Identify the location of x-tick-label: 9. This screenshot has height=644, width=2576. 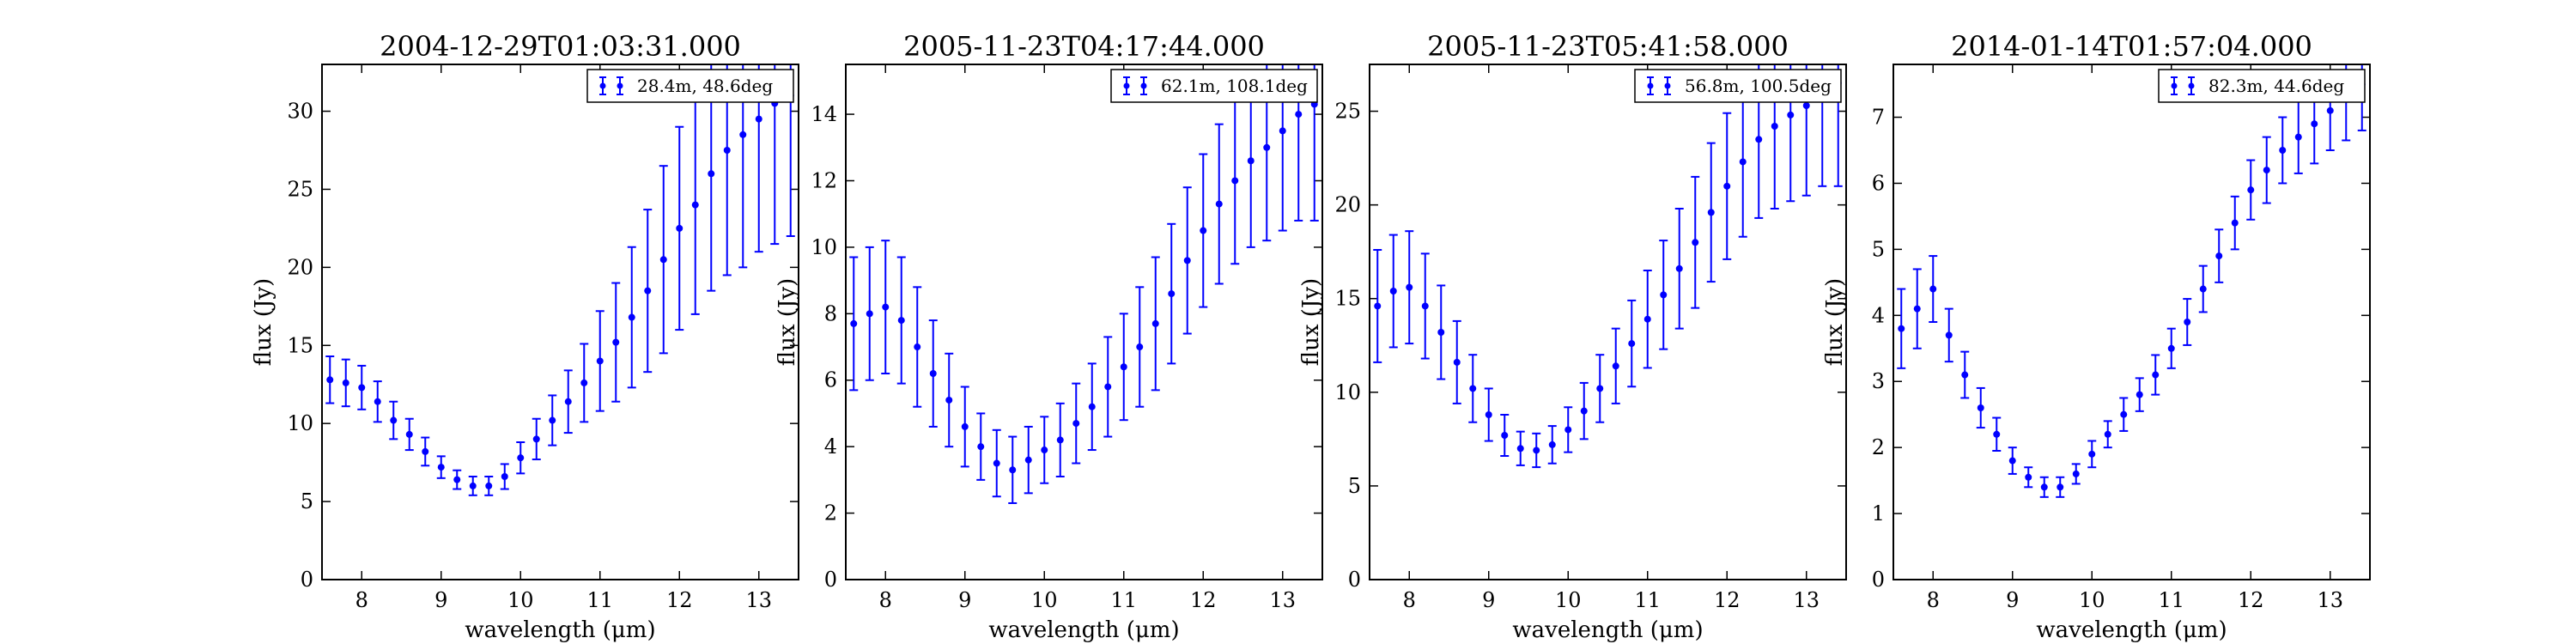
(2012, 600).